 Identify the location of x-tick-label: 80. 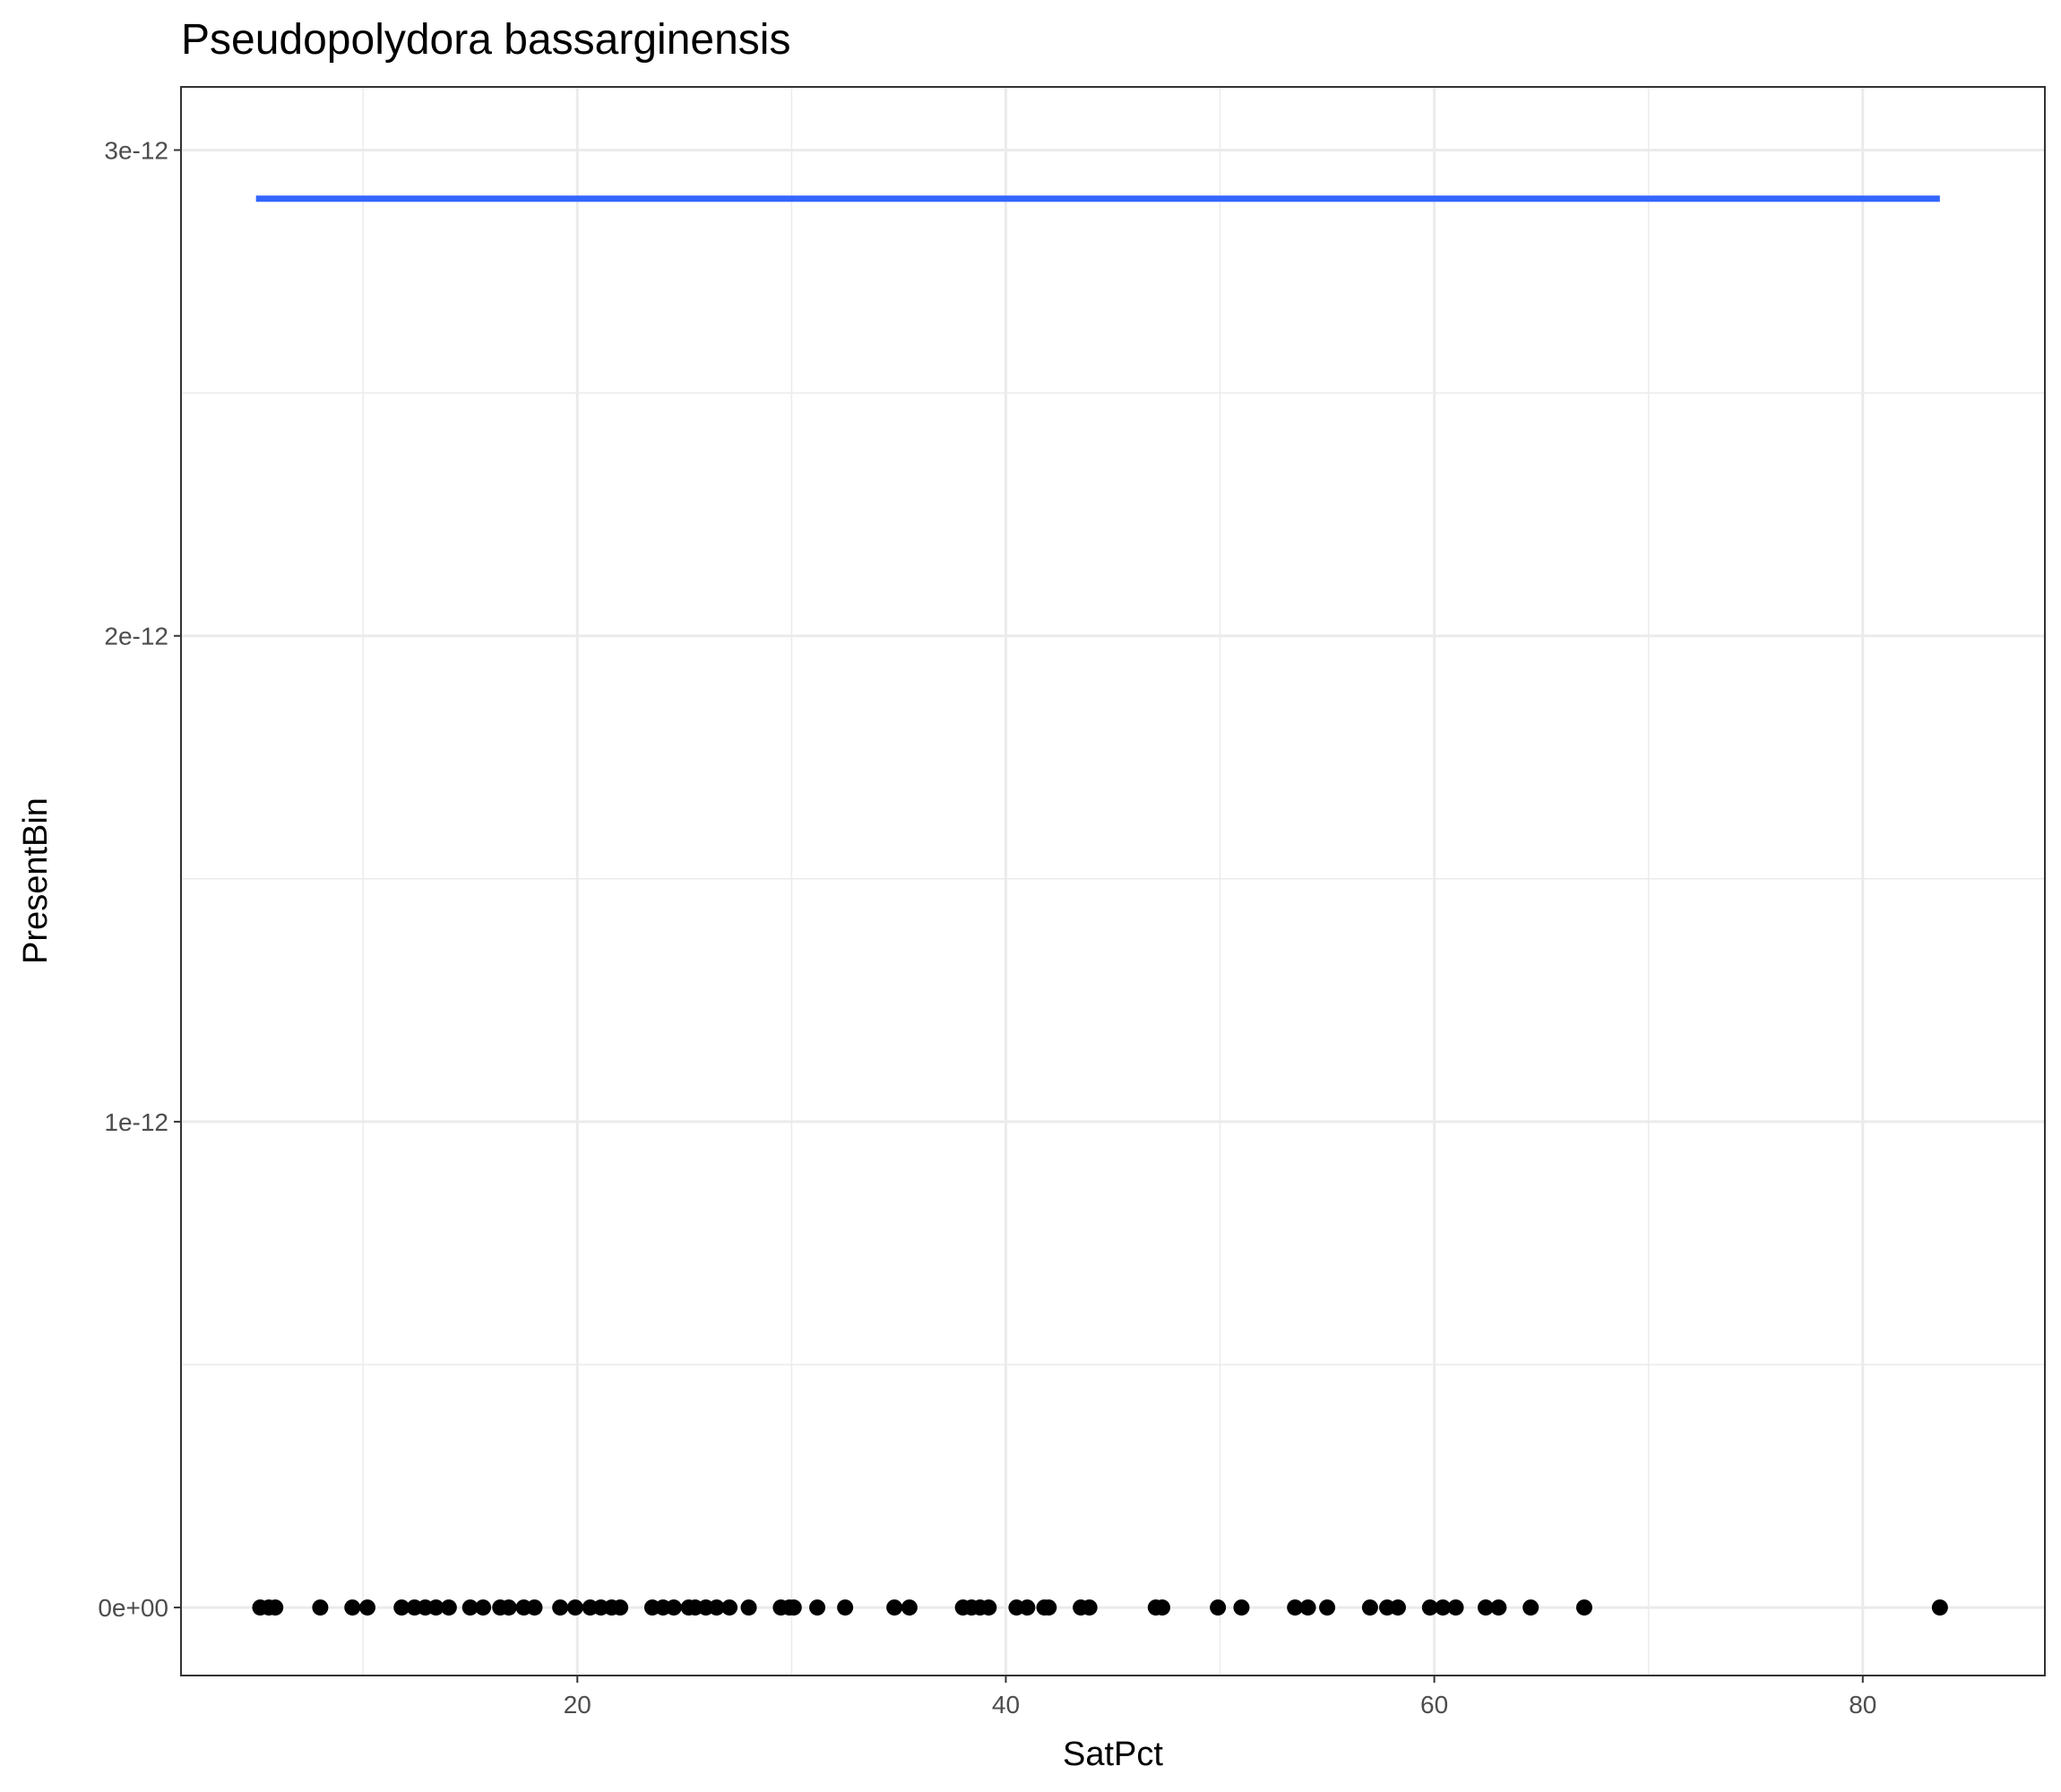
(1863, 1705).